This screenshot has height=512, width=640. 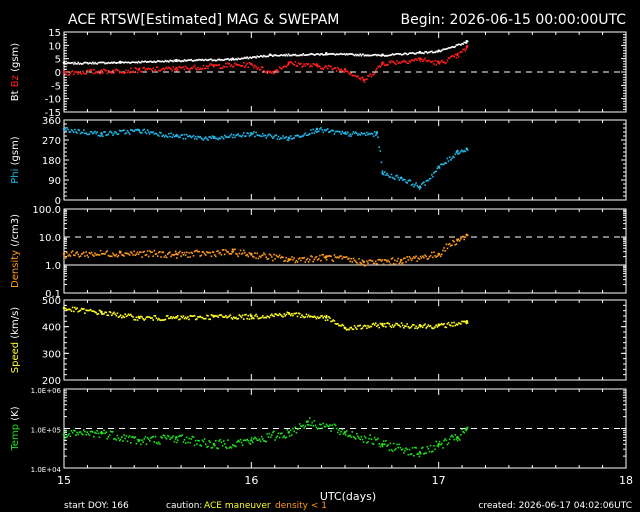 I want to click on phi-y-axis-label: Phi (gsm), so click(x=15, y=160).